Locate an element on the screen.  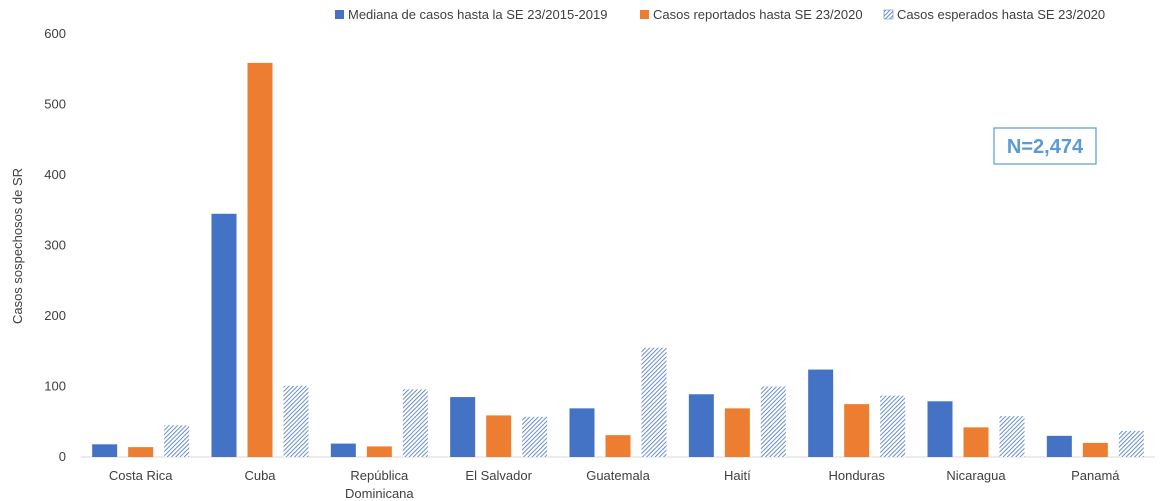
y-tick-label: 300 is located at coordinates (55, 245).